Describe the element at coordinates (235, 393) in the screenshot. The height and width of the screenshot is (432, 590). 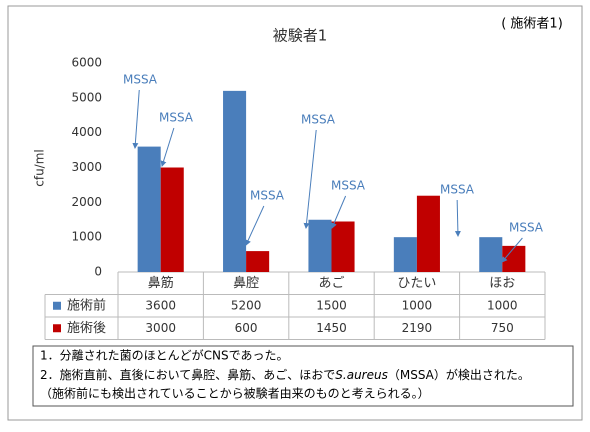
I see `note: （施術前にも検出されていることから被験者由来のものと考えられる。）` at that location.